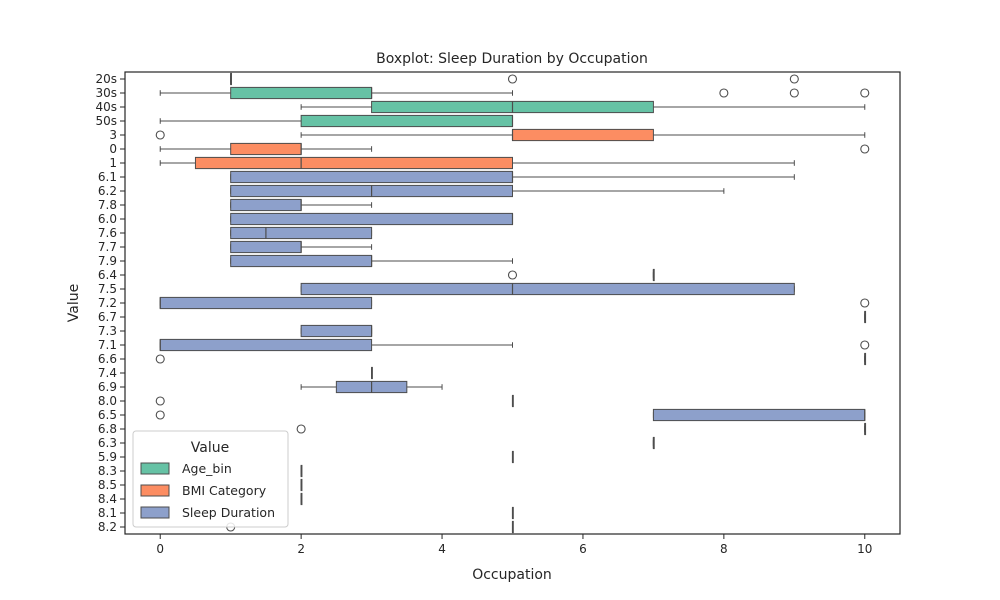 This screenshot has width=1000, height=600. I want to click on legend-label: BMI Category, so click(224, 490).